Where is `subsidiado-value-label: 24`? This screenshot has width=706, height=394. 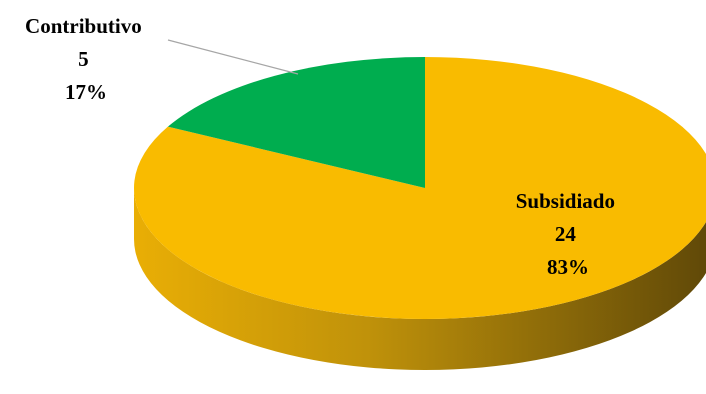 subsidiado-value-label: 24 is located at coordinates (566, 234).